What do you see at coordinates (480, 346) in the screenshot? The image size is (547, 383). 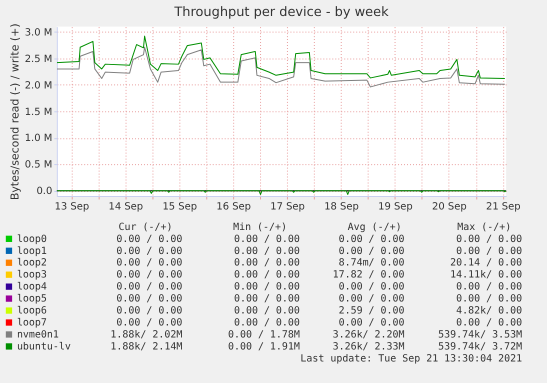 I see `text: 539.74k/ 3.72M` at bounding box center [480, 346].